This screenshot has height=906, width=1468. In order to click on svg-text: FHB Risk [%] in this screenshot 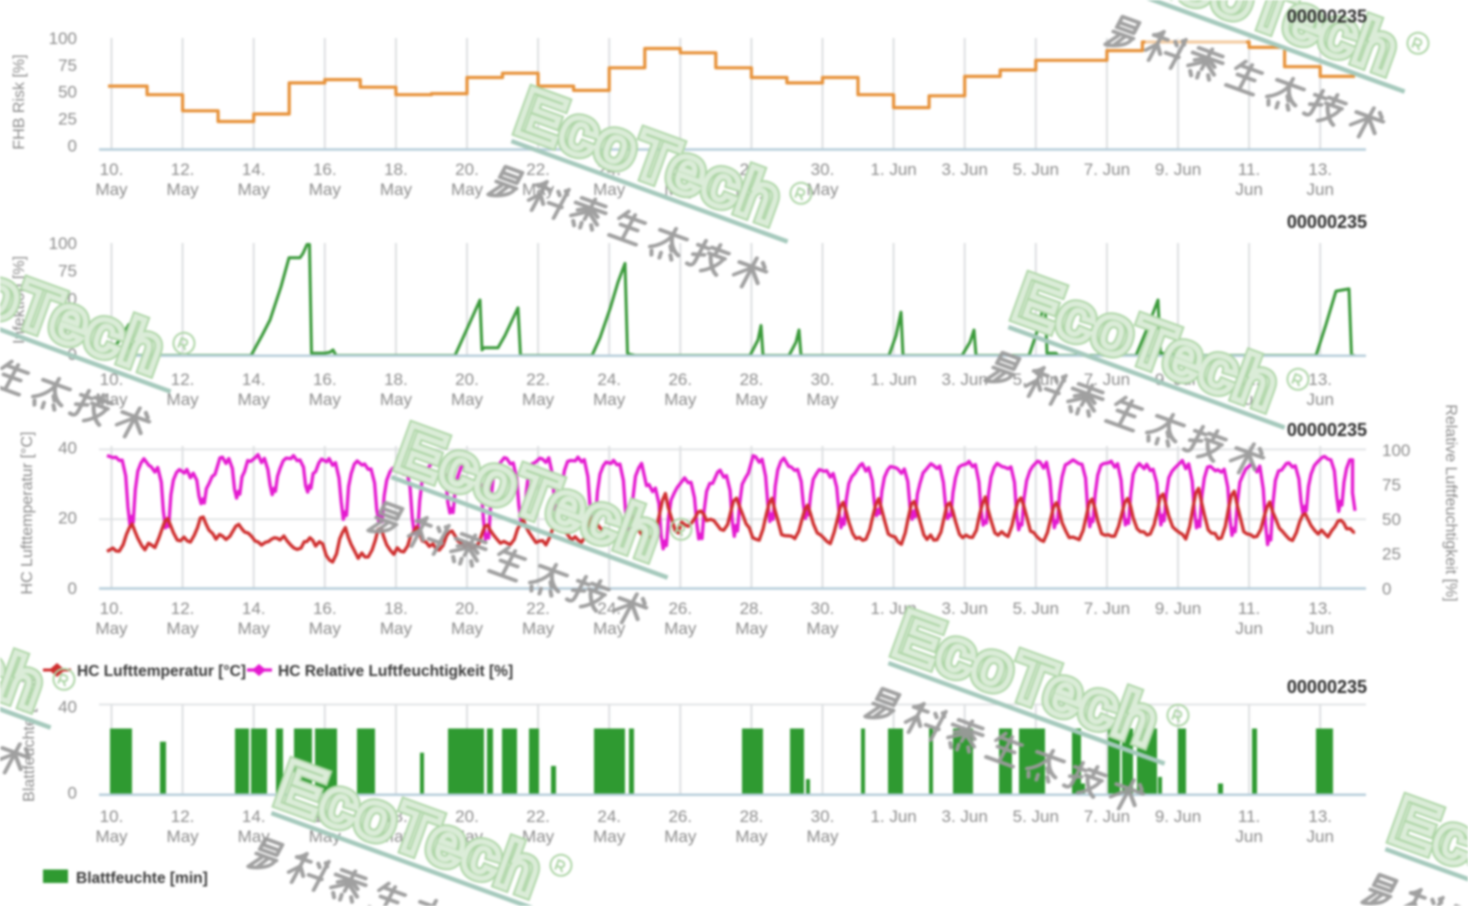, I will do `click(19, 101)`.